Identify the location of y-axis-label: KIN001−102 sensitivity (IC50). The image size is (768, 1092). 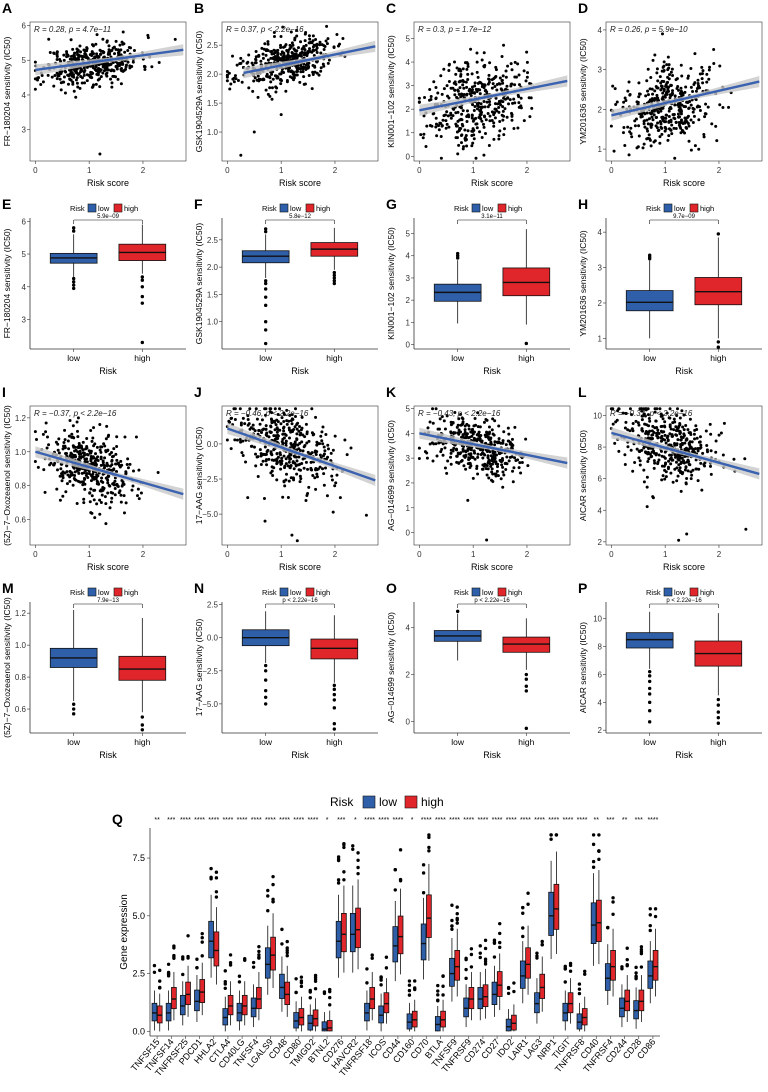
(391, 91).